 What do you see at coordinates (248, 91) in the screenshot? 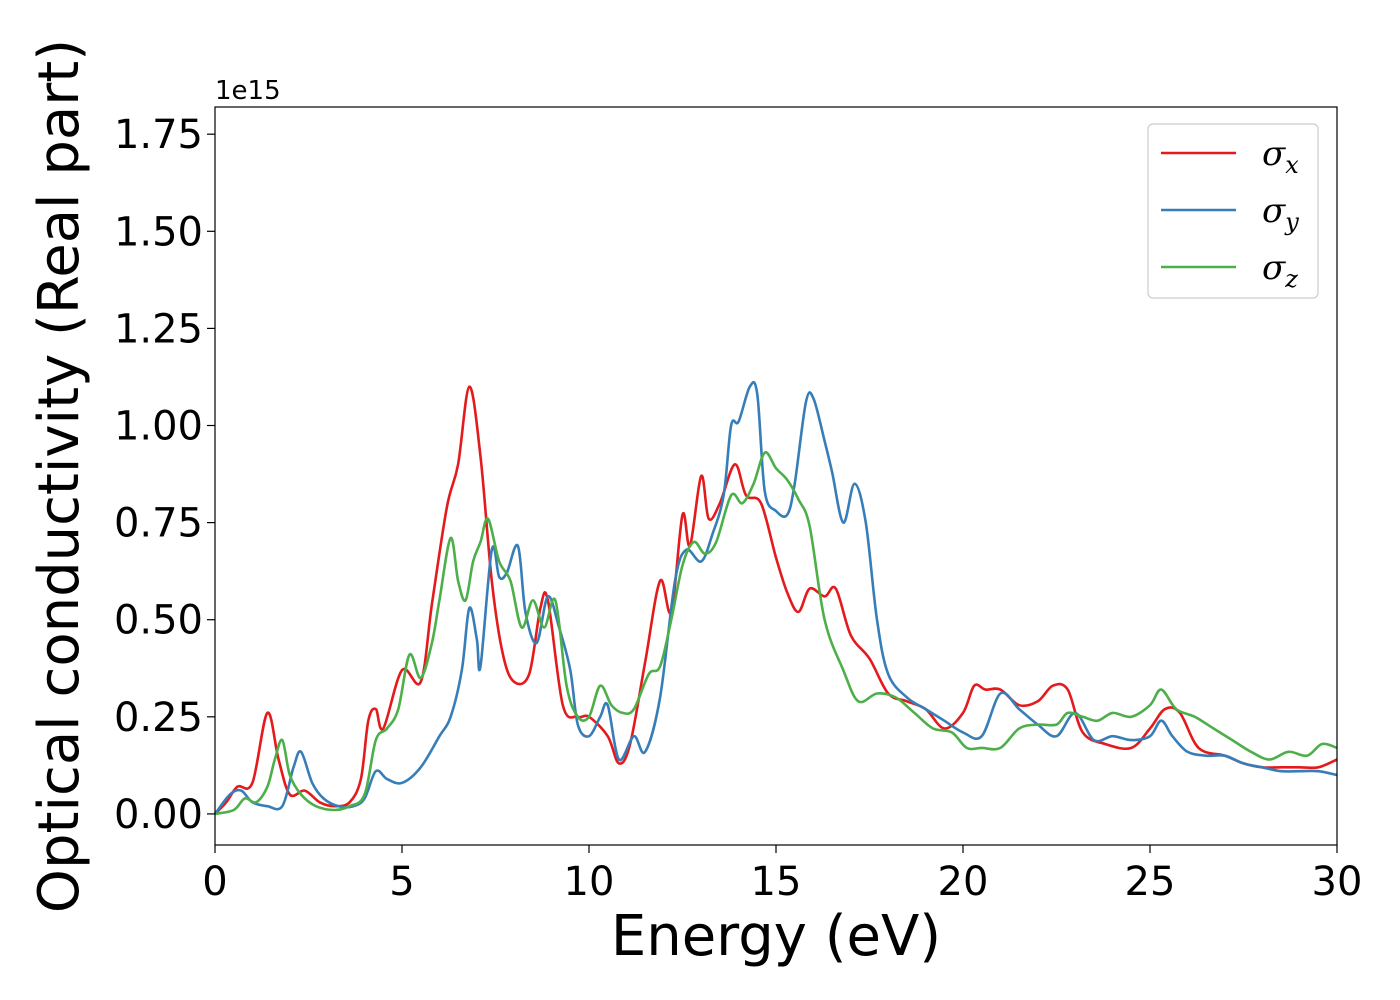
I see `y-offset-label: 1e15` at bounding box center [248, 91].